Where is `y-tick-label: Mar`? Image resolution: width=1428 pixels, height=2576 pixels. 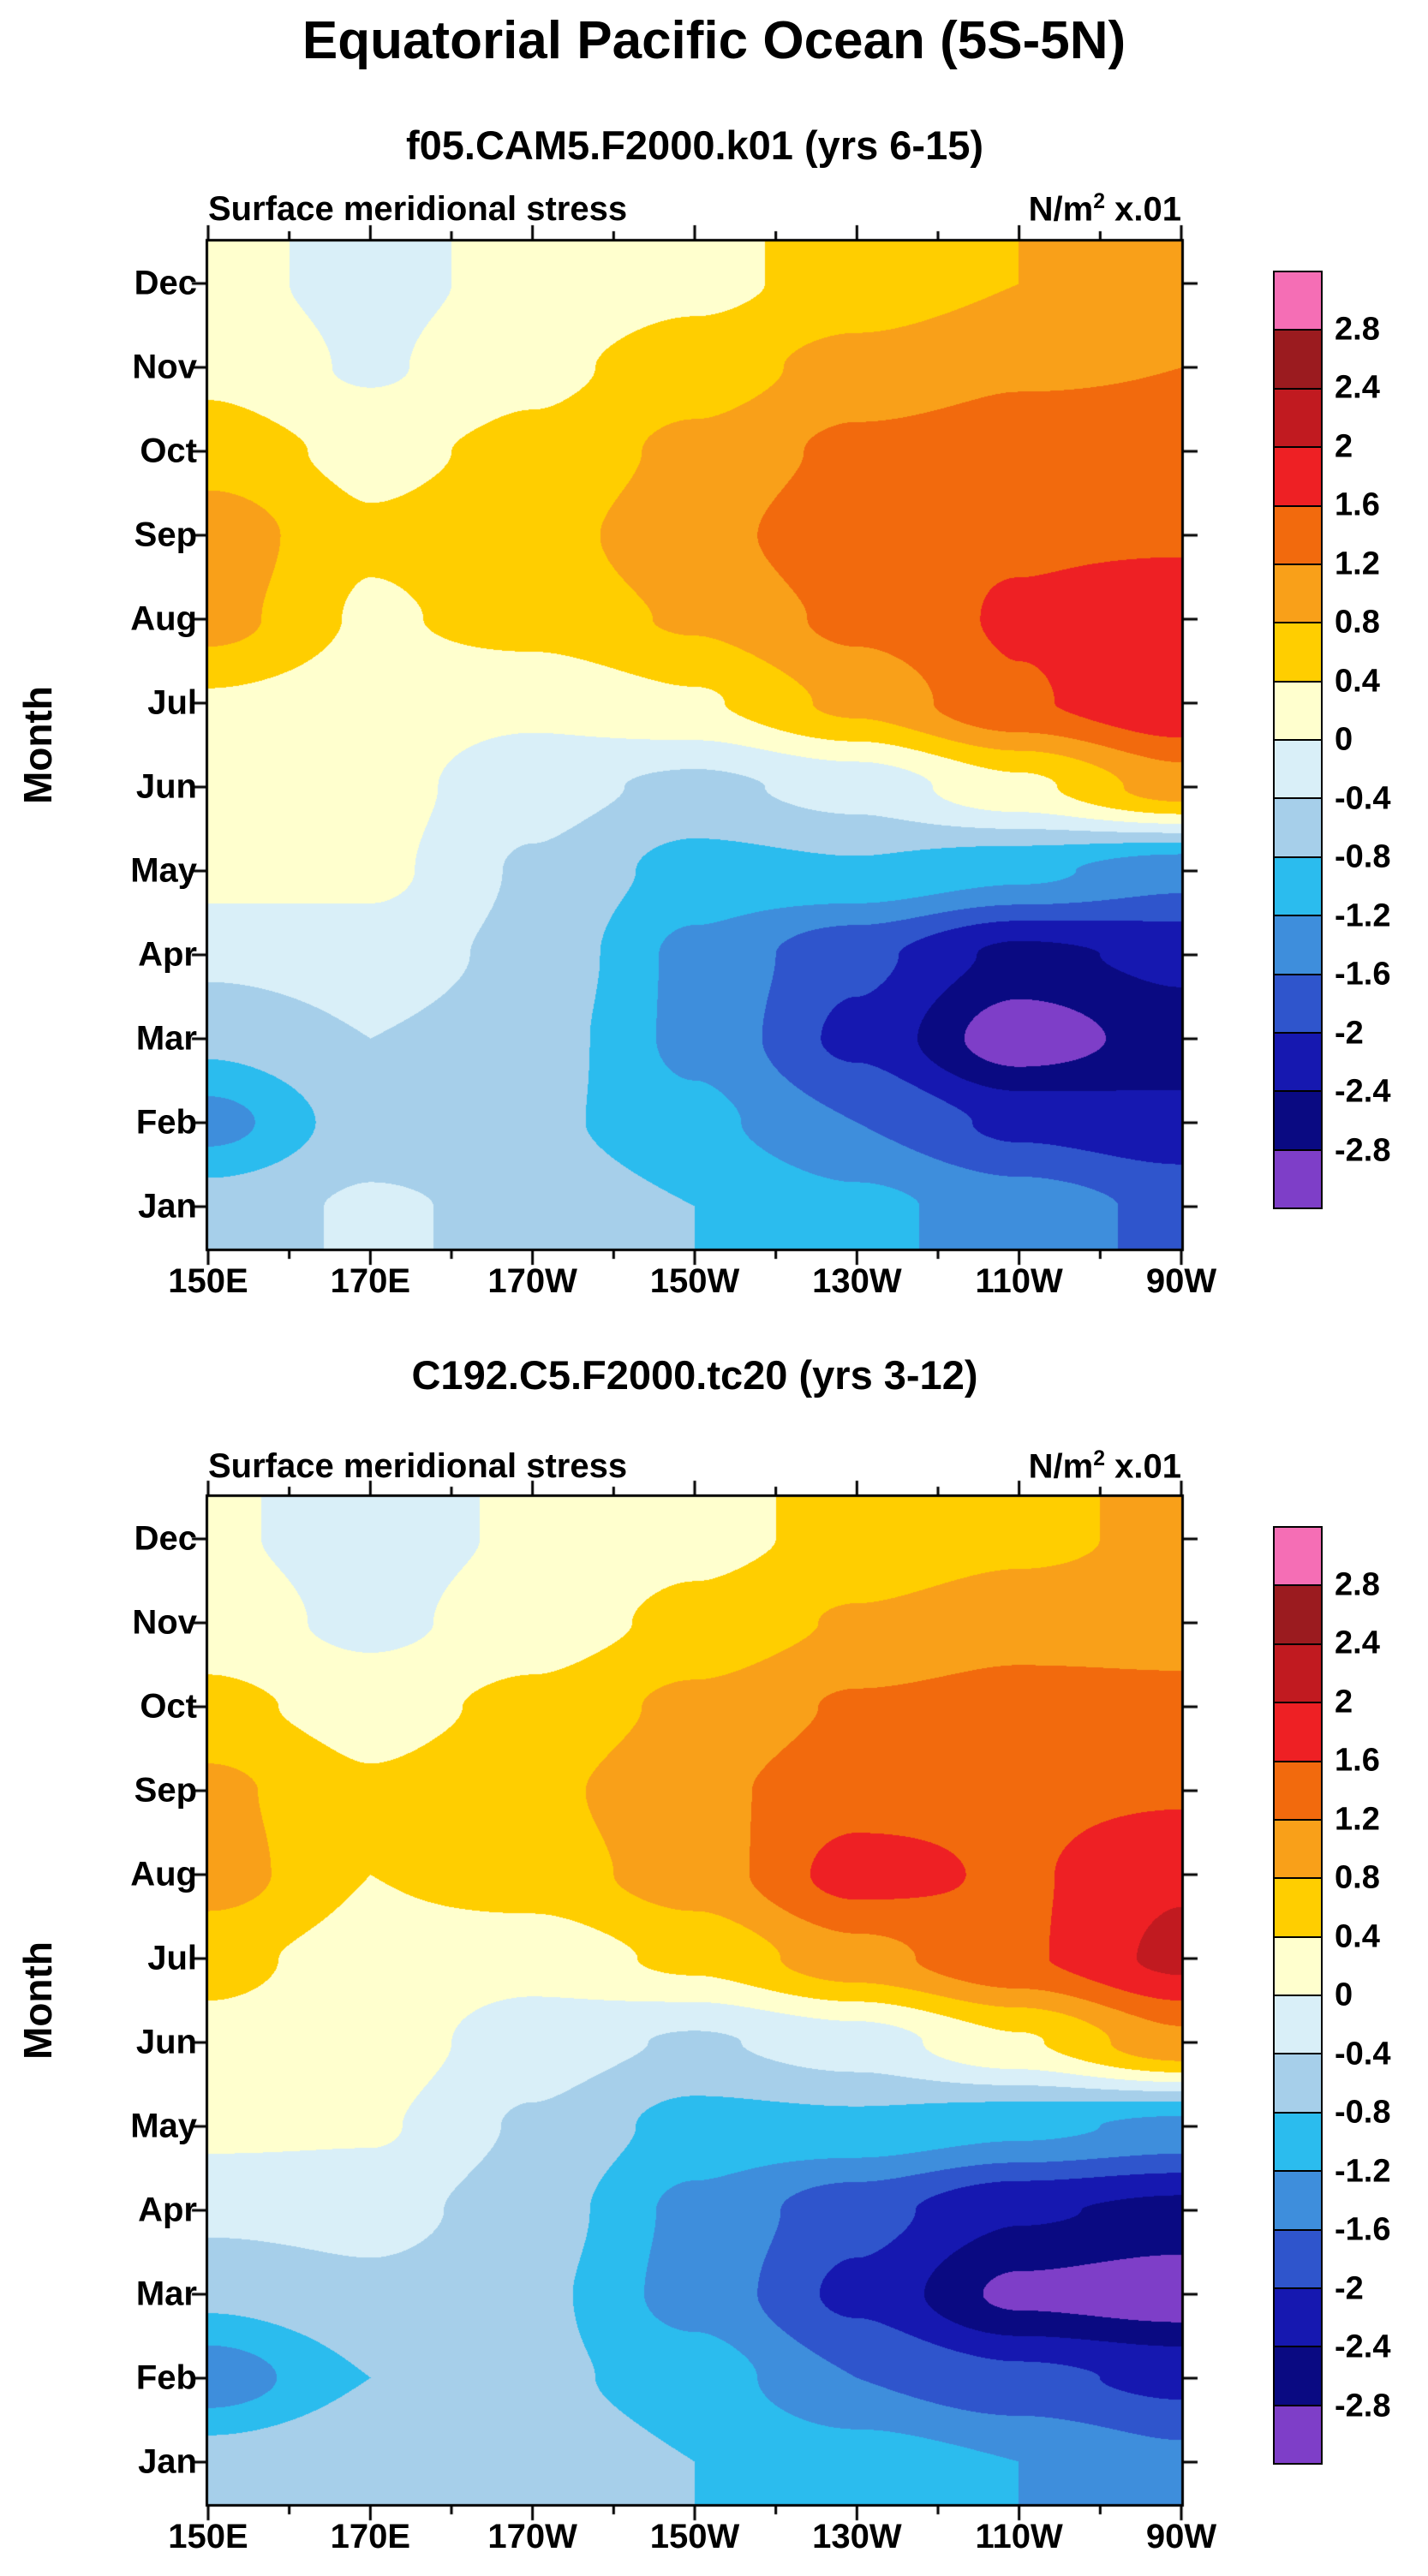
y-tick-label: Mar is located at coordinates (166, 2294).